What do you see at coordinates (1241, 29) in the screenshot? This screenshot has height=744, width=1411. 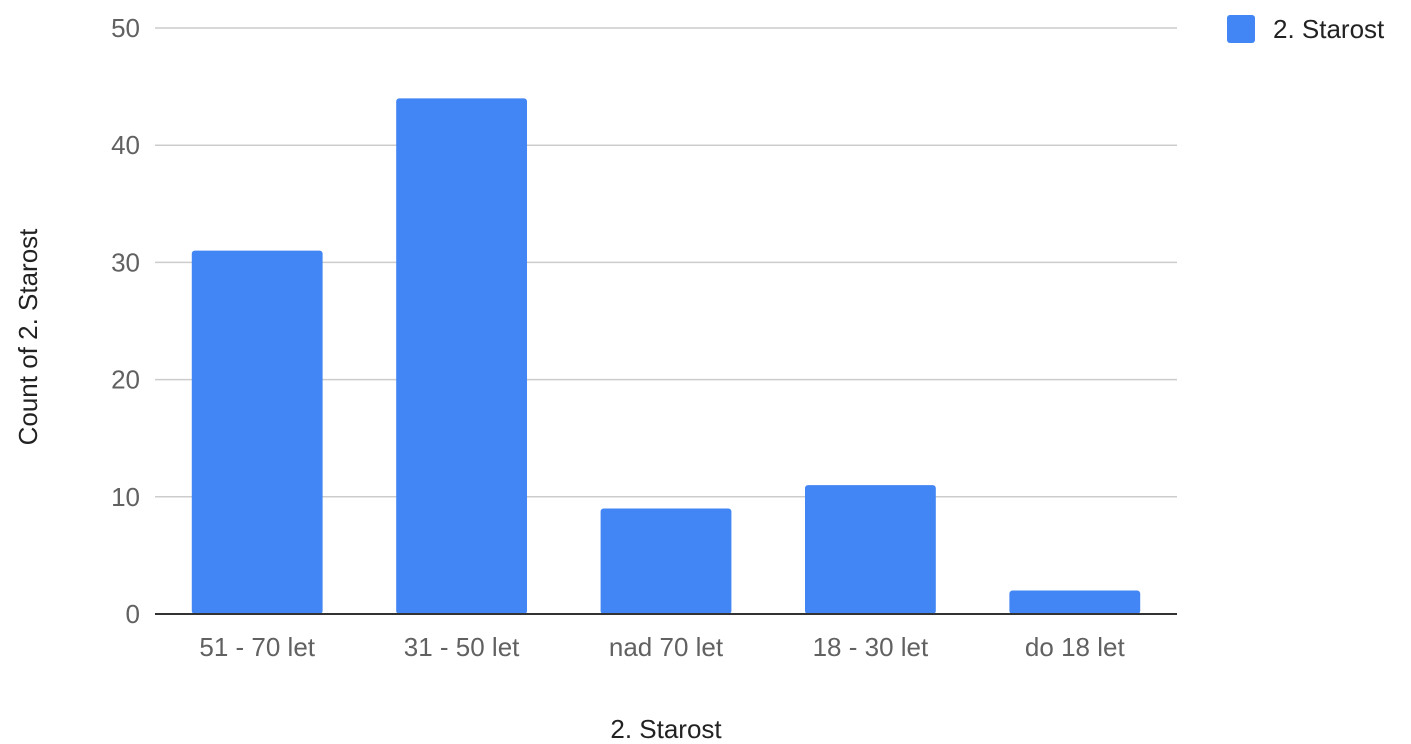 I see `legend-swatch` at bounding box center [1241, 29].